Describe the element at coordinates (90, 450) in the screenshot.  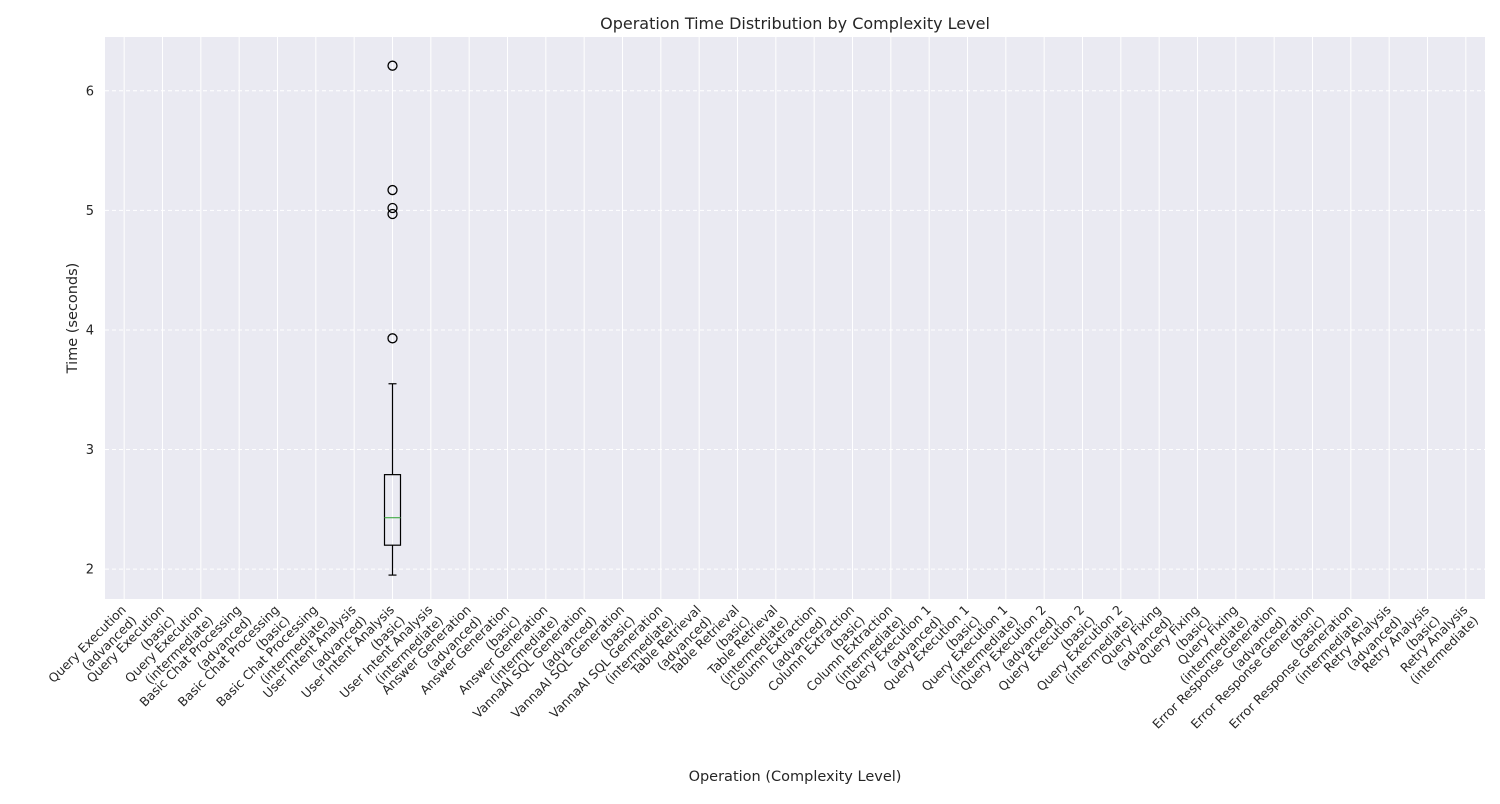
I see `y-tick-label: 3` at that location.